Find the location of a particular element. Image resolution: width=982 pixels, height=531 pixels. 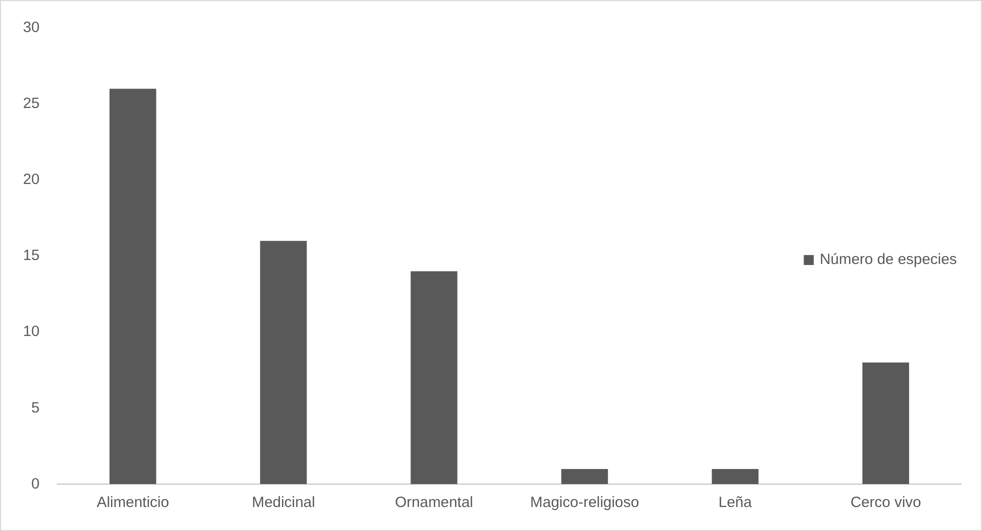

x-tick-label: Medicinal is located at coordinates (284, 503).